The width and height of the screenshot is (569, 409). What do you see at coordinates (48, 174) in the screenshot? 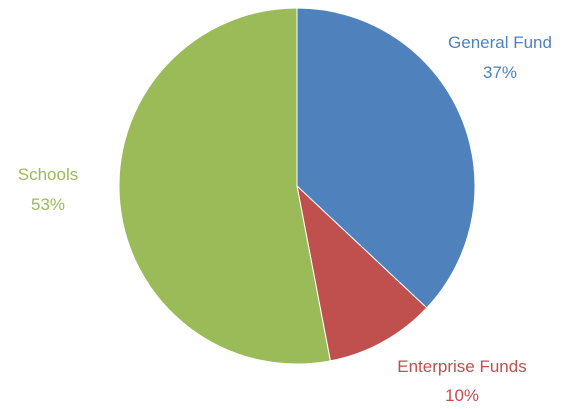
I see `slice-label-schools-name: Schools` at bounding box center [48, 174].